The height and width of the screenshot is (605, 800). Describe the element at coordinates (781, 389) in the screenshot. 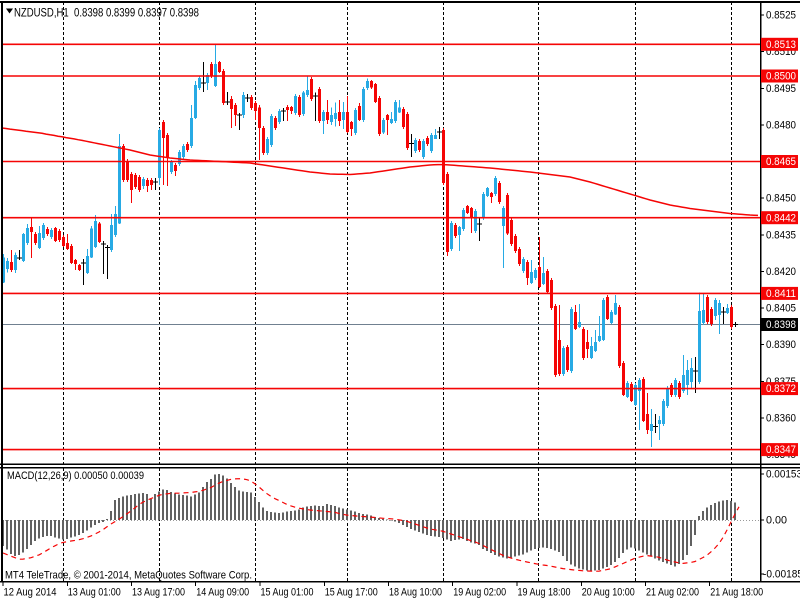

I see `svg-text: 0.8372` at that location.